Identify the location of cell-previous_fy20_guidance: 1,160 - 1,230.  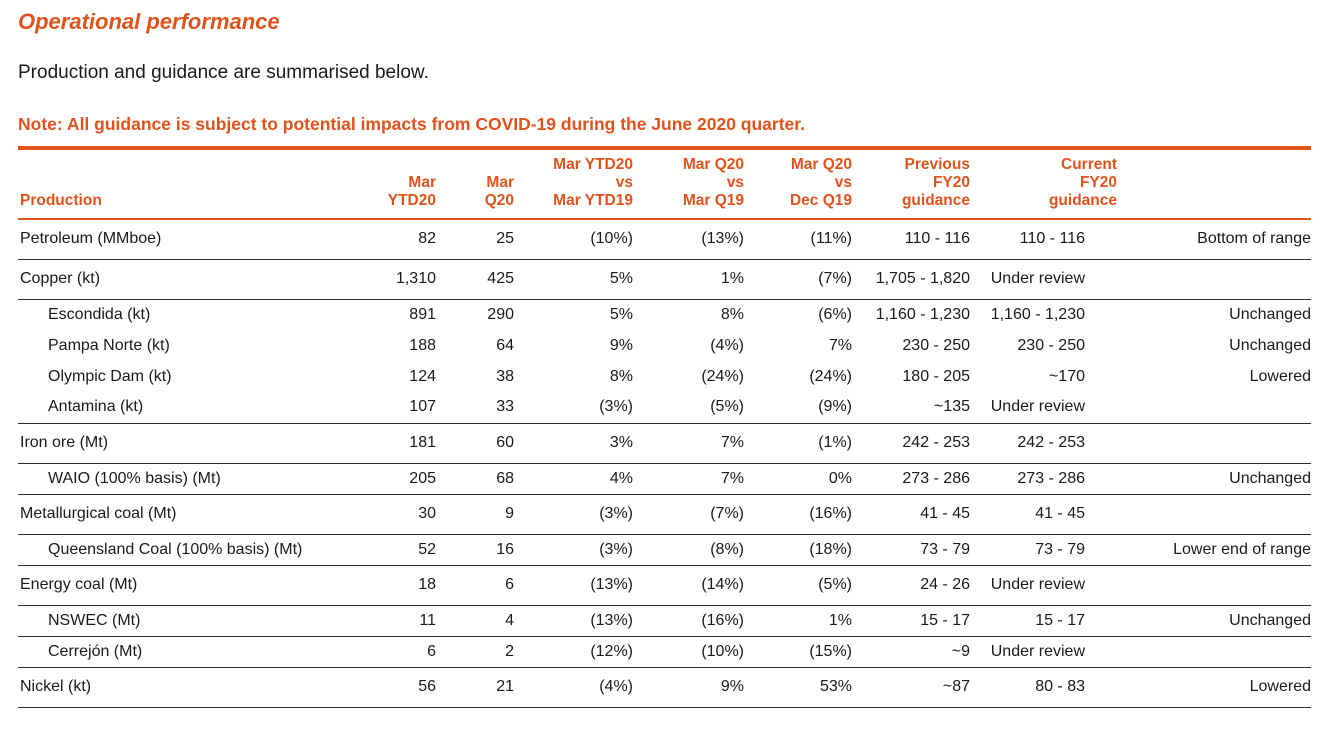
(922, 314).